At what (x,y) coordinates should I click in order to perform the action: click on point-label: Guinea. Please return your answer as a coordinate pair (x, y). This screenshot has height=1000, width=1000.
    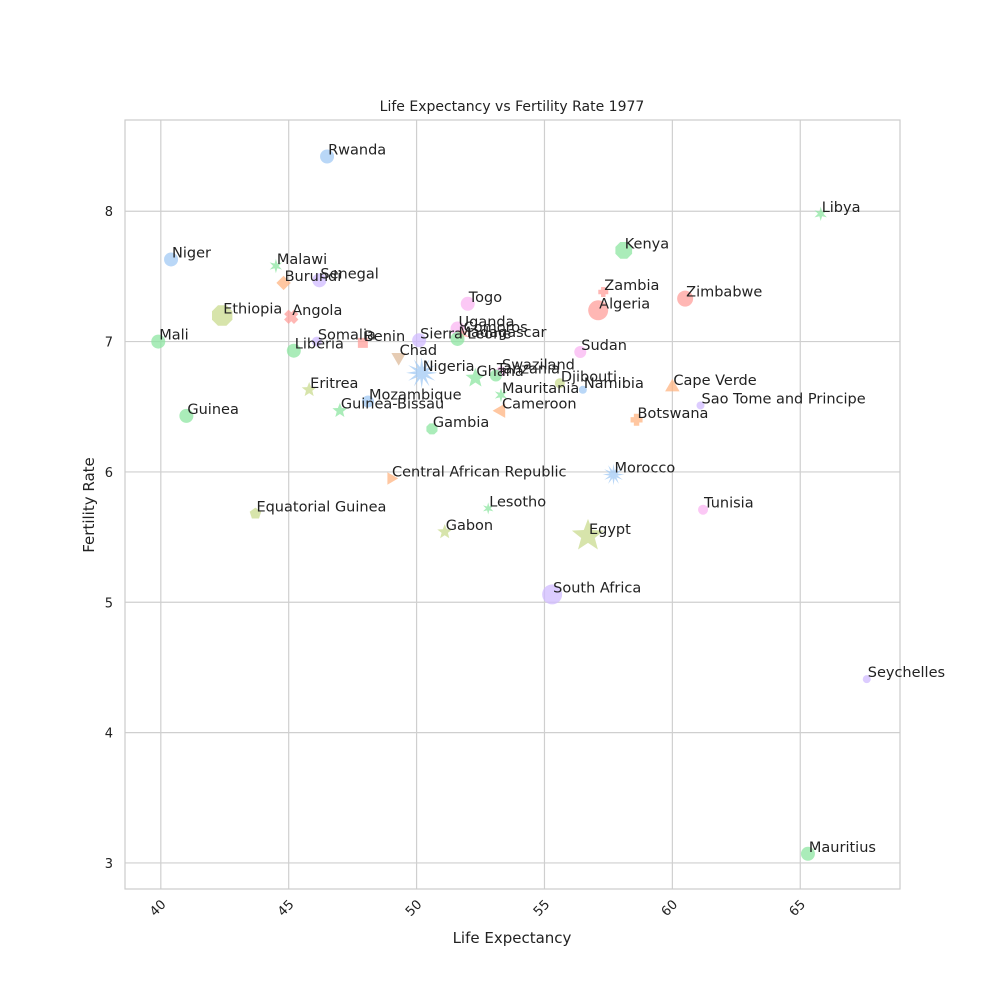
    Looking at the image, I should click on (212, 410).